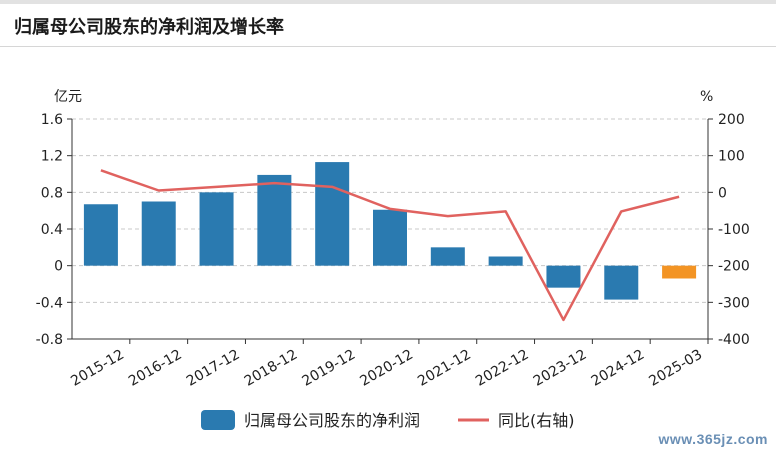  I want to click on right-tick-label: 100, so click(731, 157).